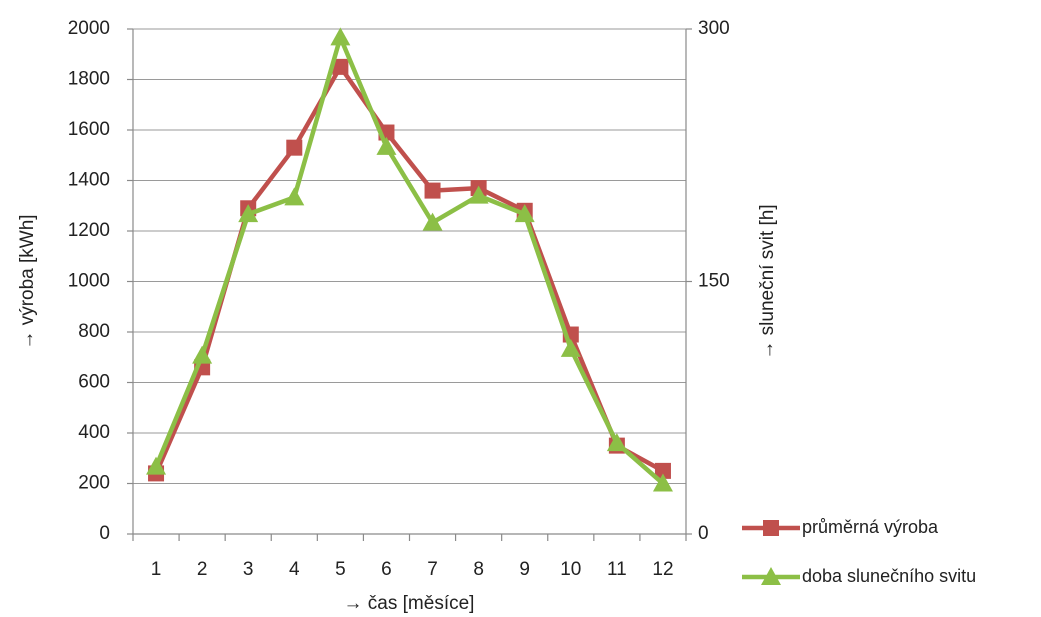 The image size is (1041, 617). What do you see at coordinates (89, 230) in the screenshot?
I see `y-tick-label: 1200` at bounding box center [89, 230].